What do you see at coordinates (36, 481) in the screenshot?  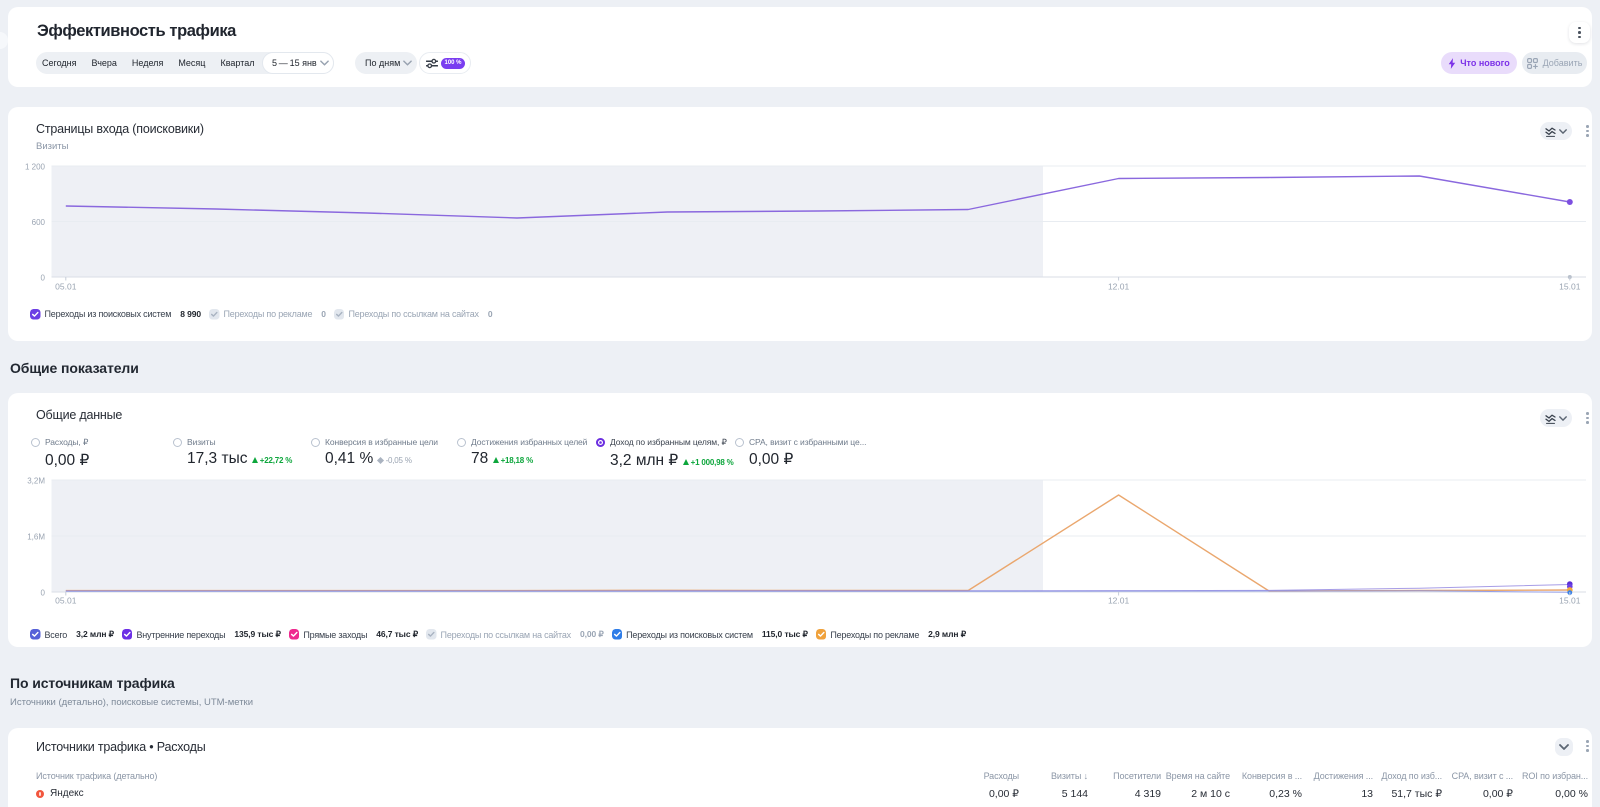 I see `svg-text: 3,2M` at bounding box center [36, 481].